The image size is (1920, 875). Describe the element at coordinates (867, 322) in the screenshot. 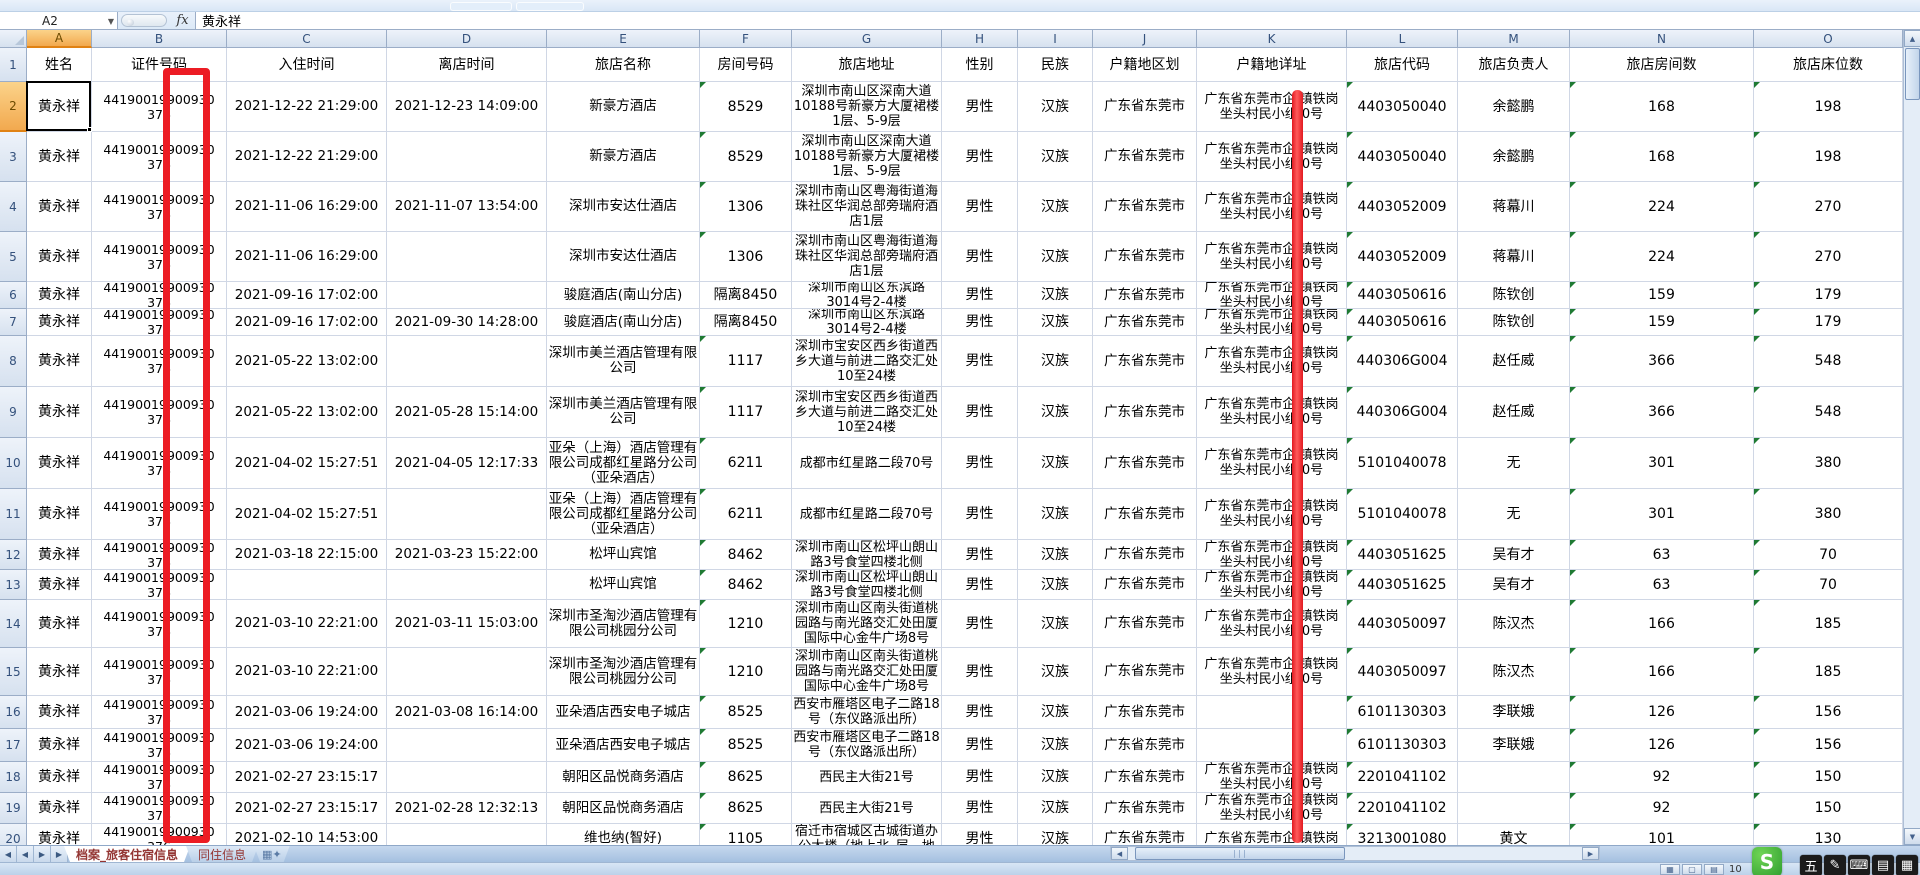

I see `cell-G7: 深圳市南山区东滨路3014号2-4楼` at that location.